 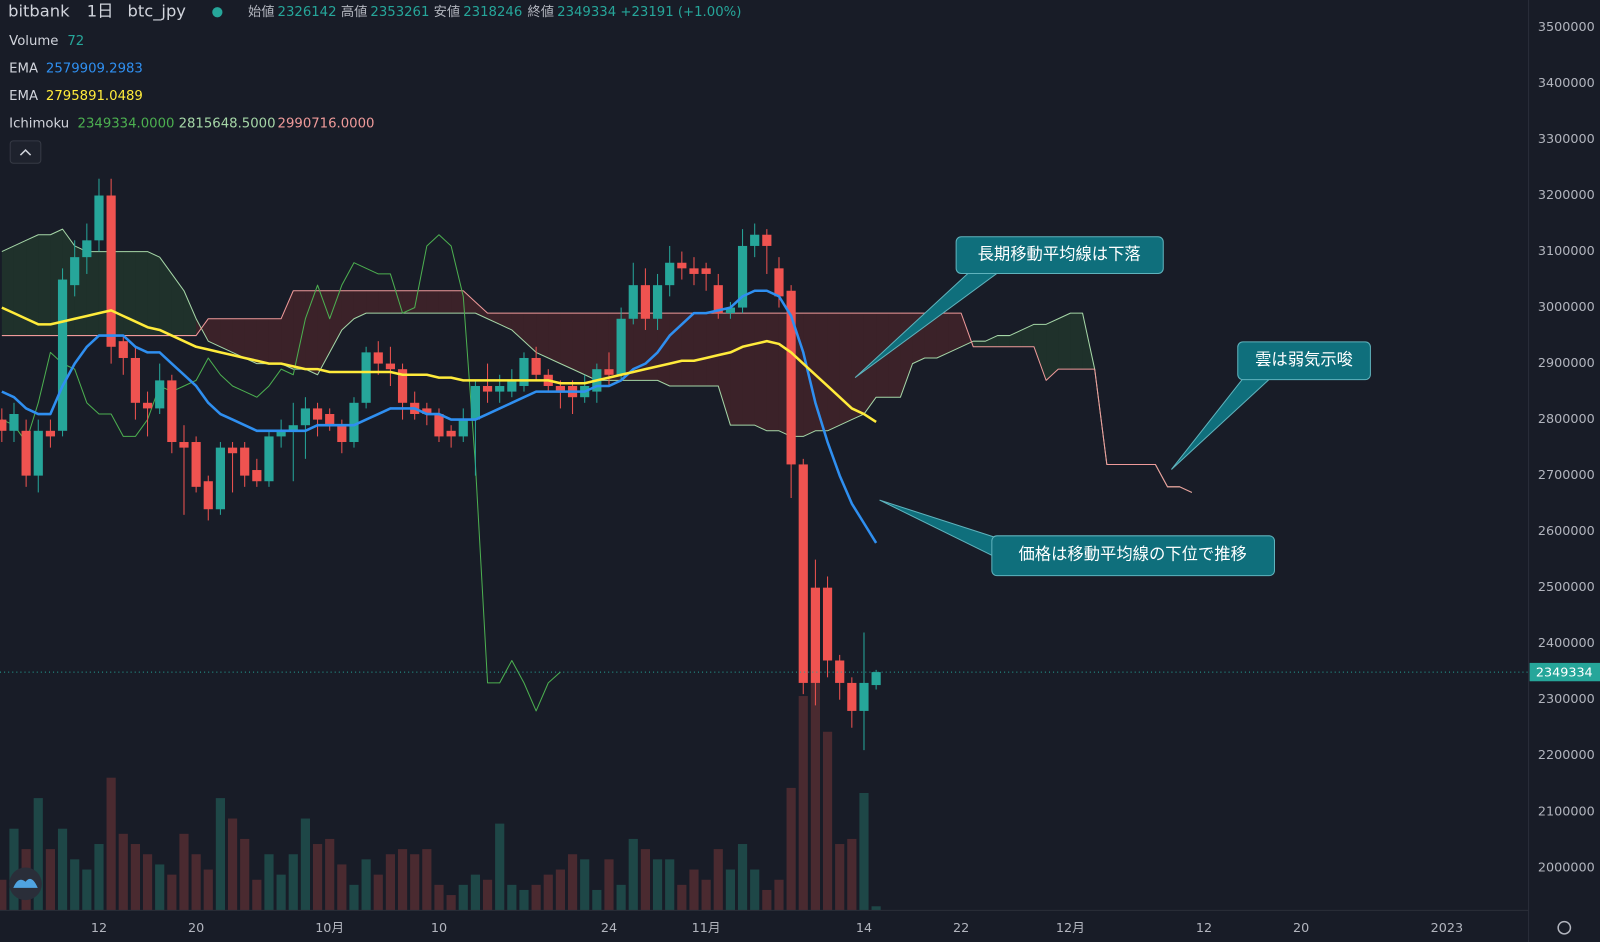 What do you see at coordinates (439, 928) in the screenshot?
I see `x-tick-label: 10` at bounding box center [439, 928].